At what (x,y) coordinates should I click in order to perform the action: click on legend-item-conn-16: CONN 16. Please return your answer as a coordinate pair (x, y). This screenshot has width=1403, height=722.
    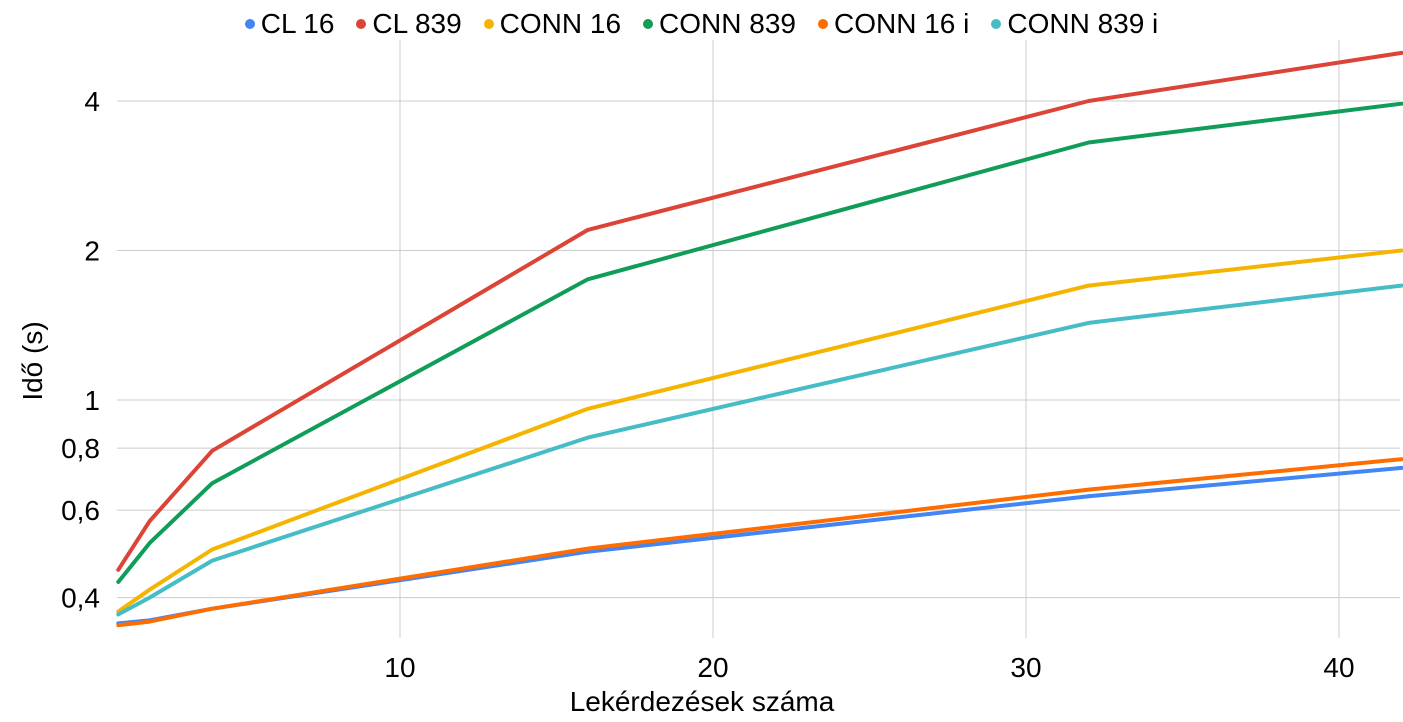
    Looking at the image, I should click on (552, 24).